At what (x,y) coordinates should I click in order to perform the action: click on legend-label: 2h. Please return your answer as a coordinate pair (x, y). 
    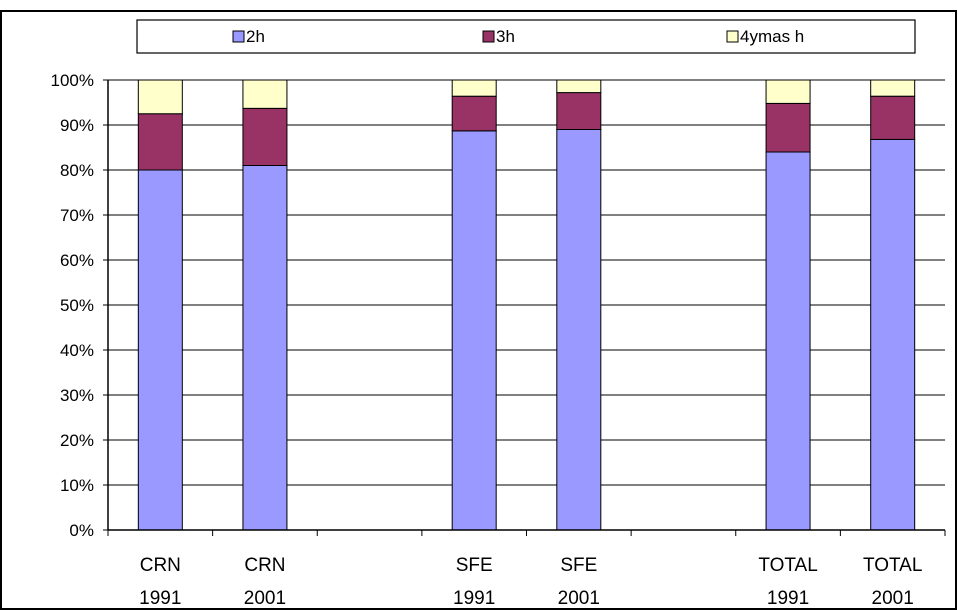
    Looking at the image, I should click on (255, 36).